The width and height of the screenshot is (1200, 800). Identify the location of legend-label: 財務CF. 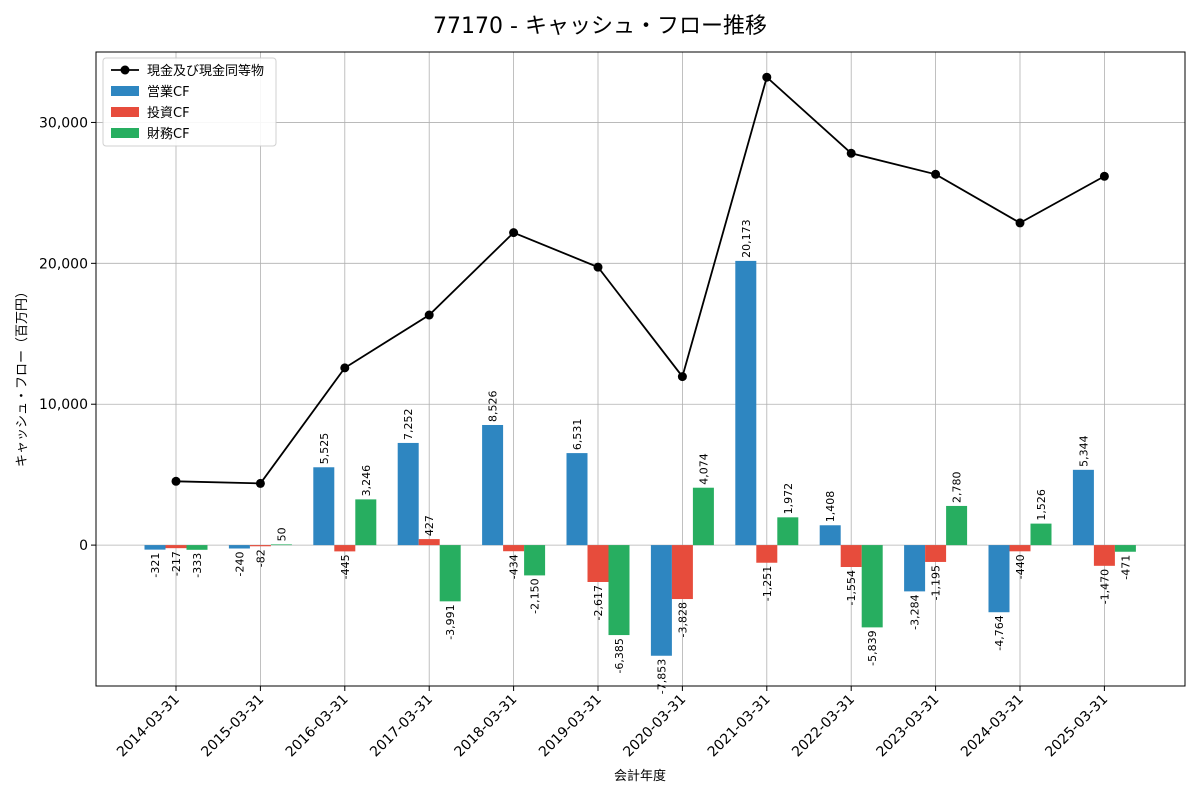
(168, 134).